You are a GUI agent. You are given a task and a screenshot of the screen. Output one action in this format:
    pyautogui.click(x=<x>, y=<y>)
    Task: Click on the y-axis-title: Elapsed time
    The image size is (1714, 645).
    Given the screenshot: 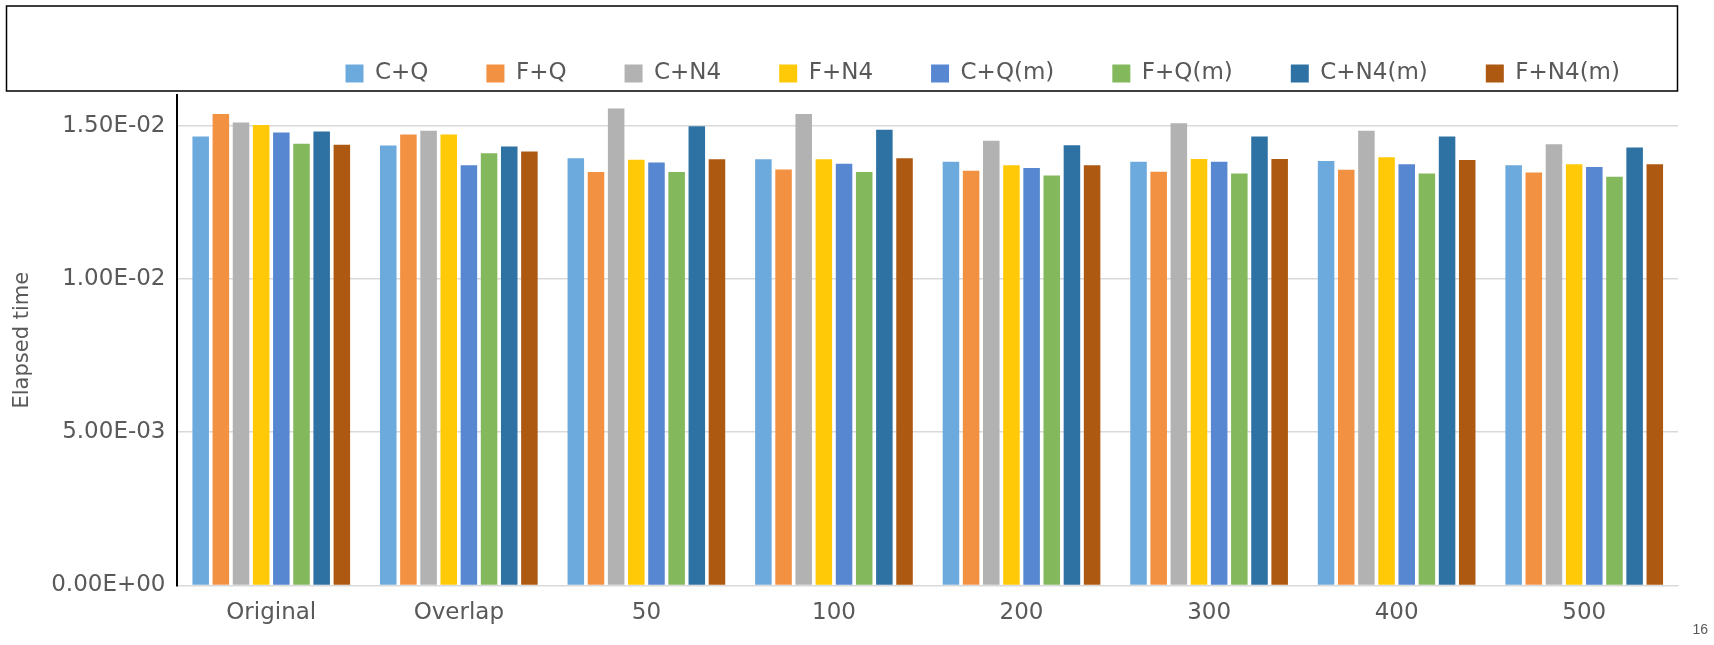 What is the action you would take?
    pyautogui.click(x=21, y=340)
    